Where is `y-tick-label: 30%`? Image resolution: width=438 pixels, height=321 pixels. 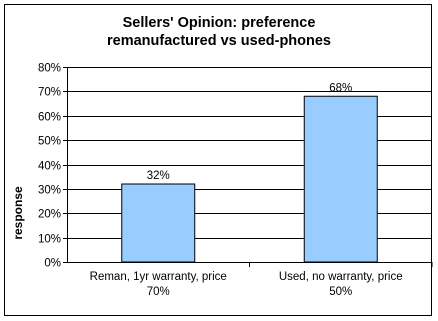
y-tick-label: 30% is located at coordinates (49, 191).